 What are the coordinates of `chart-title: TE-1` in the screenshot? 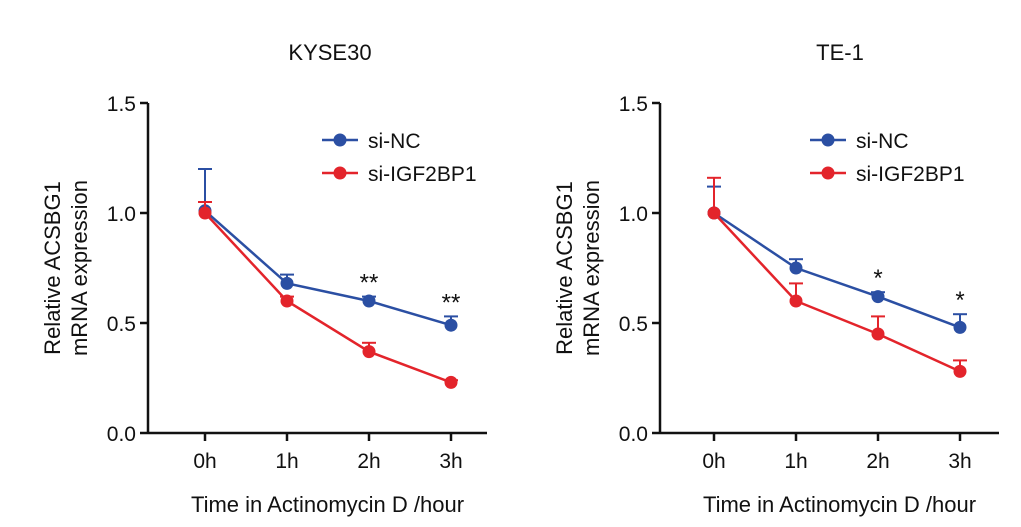 It's located at (840, 52).